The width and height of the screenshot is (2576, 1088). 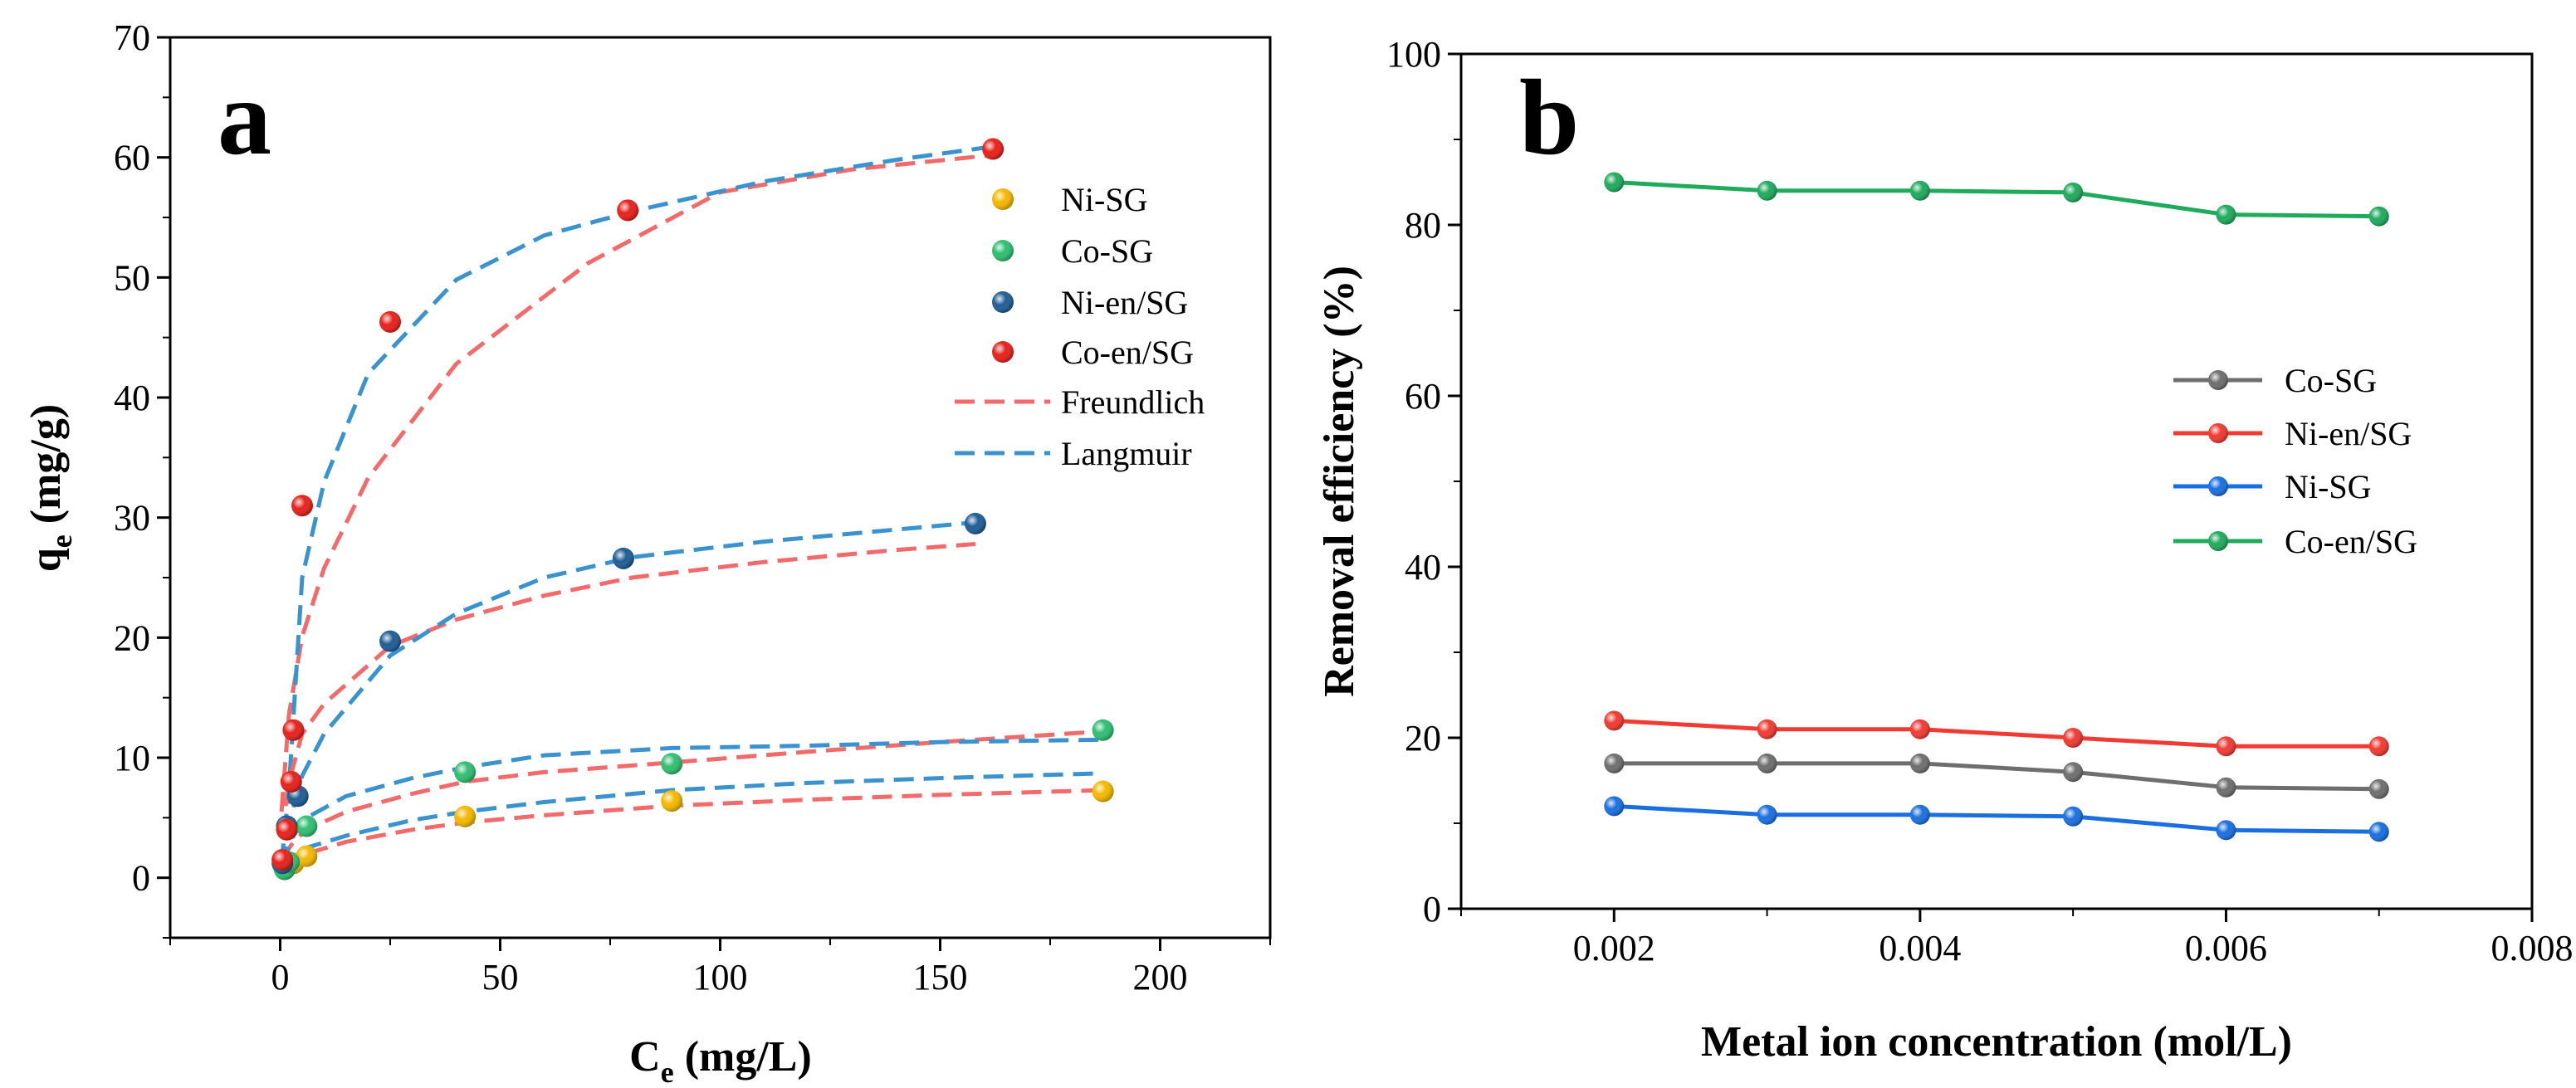 What do you see at coordinates (720, 1061) in the screenshot?
I see `panel-a-x-axis-title: Ce (mg/L)` at bounding box center [720, 1061].